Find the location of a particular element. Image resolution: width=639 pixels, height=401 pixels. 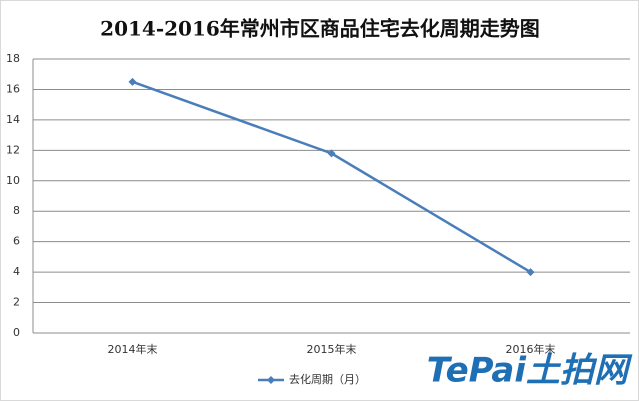

chart-title: 2014-2016年常州市区商品住宅去化周期走势图 is located at coordinates (320, 29).